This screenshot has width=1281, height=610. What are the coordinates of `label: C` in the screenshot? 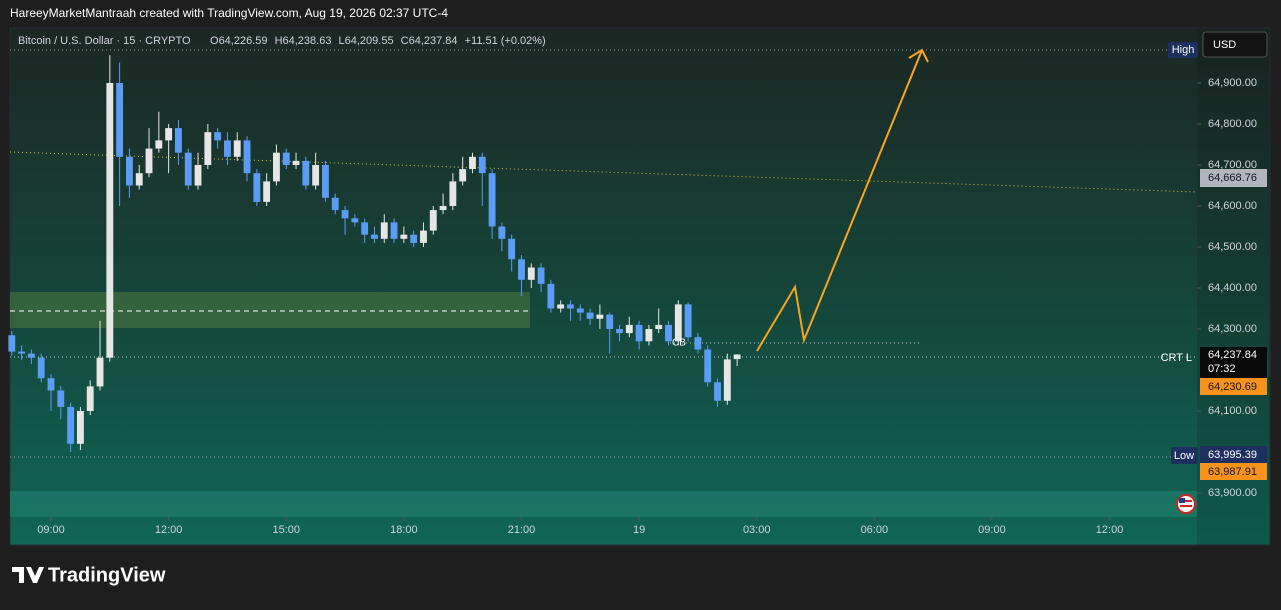 It's located at (405, 41).